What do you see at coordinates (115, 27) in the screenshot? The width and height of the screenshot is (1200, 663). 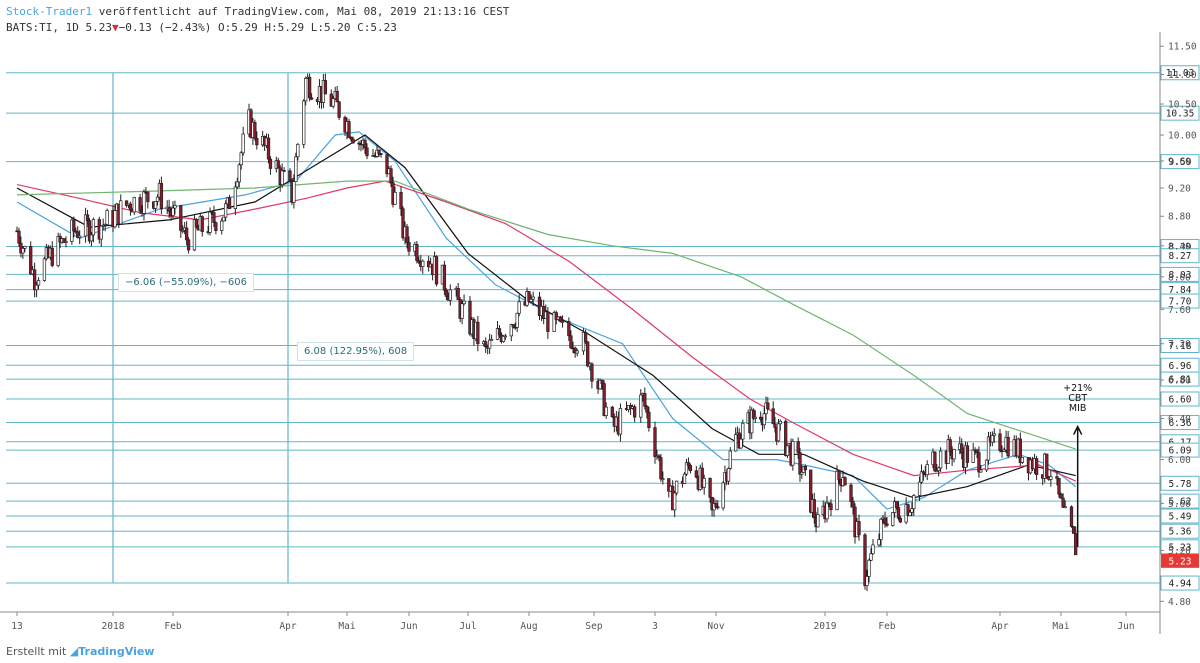 I see `down-arrow-icon: ▼` at bounding box center [115, 27].